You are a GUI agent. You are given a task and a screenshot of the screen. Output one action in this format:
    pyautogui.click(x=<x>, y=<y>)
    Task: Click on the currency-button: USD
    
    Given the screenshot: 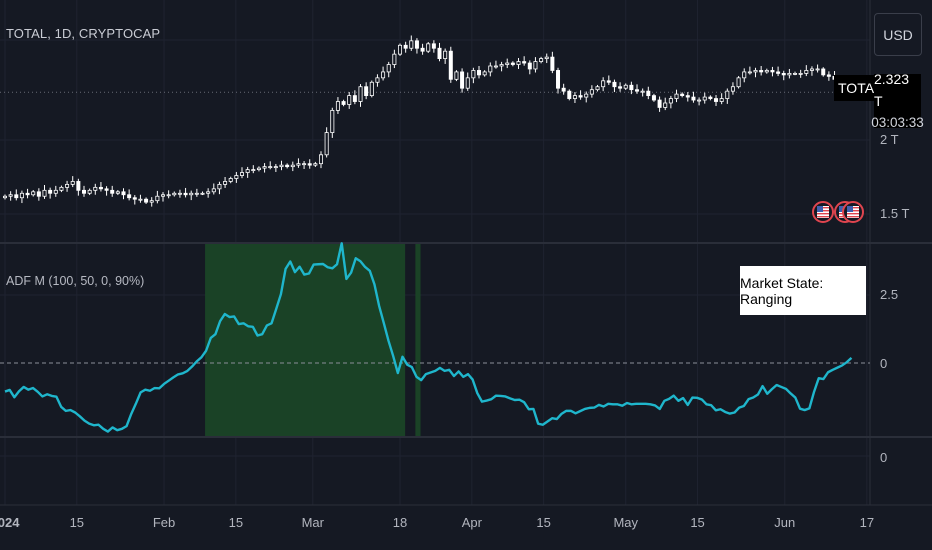 What is the action you would take?
    pyautogui.click(x=898, y=34)
    